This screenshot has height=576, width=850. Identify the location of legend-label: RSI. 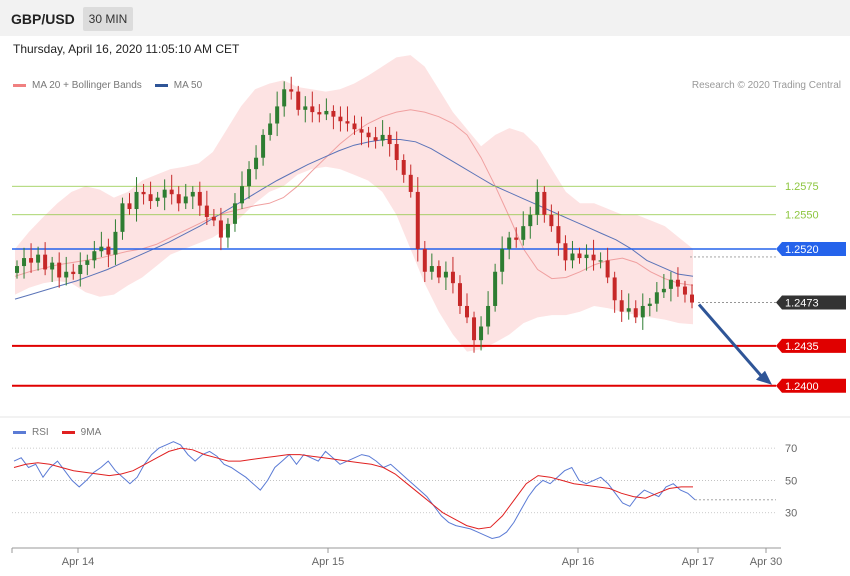
(40, 432).